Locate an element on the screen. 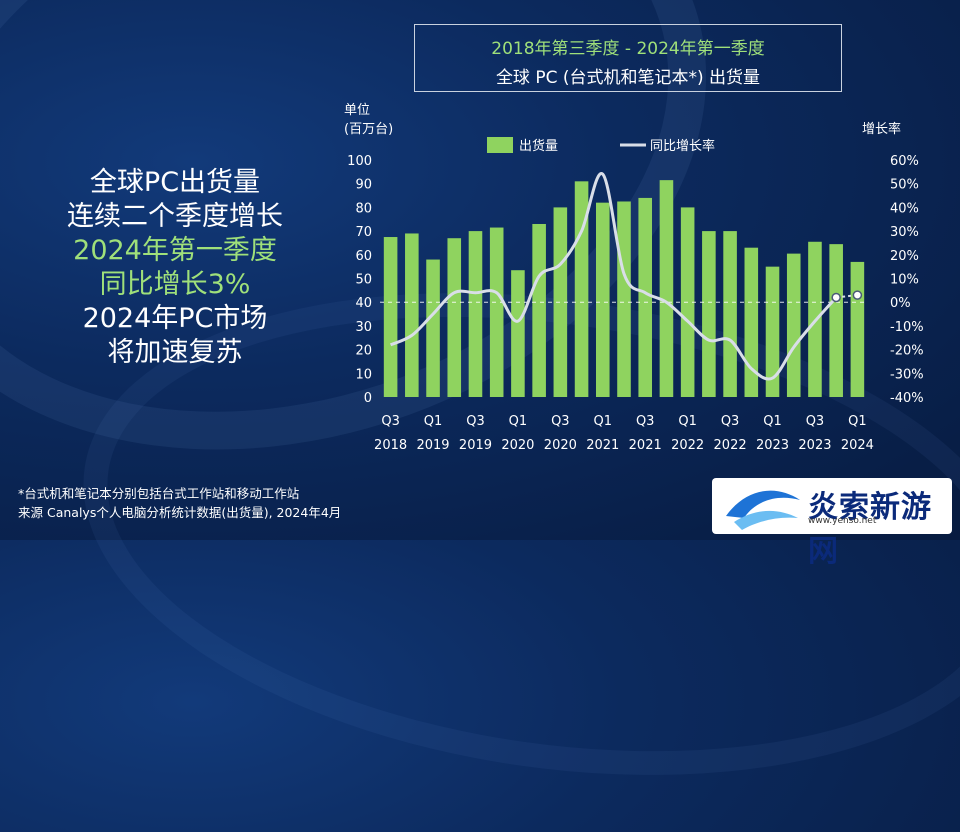 This screenshot has width=960, height=832. y-tick-label: 60 is located at coordinates (363, 256).